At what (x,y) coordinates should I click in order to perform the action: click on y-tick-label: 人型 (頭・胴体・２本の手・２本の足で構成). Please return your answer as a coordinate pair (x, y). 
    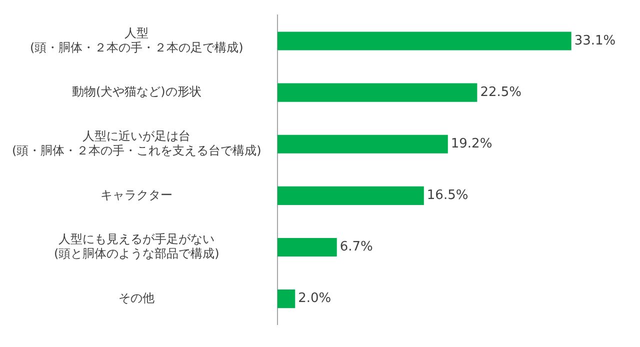
    Looking at the image, I should click on (137, 40).